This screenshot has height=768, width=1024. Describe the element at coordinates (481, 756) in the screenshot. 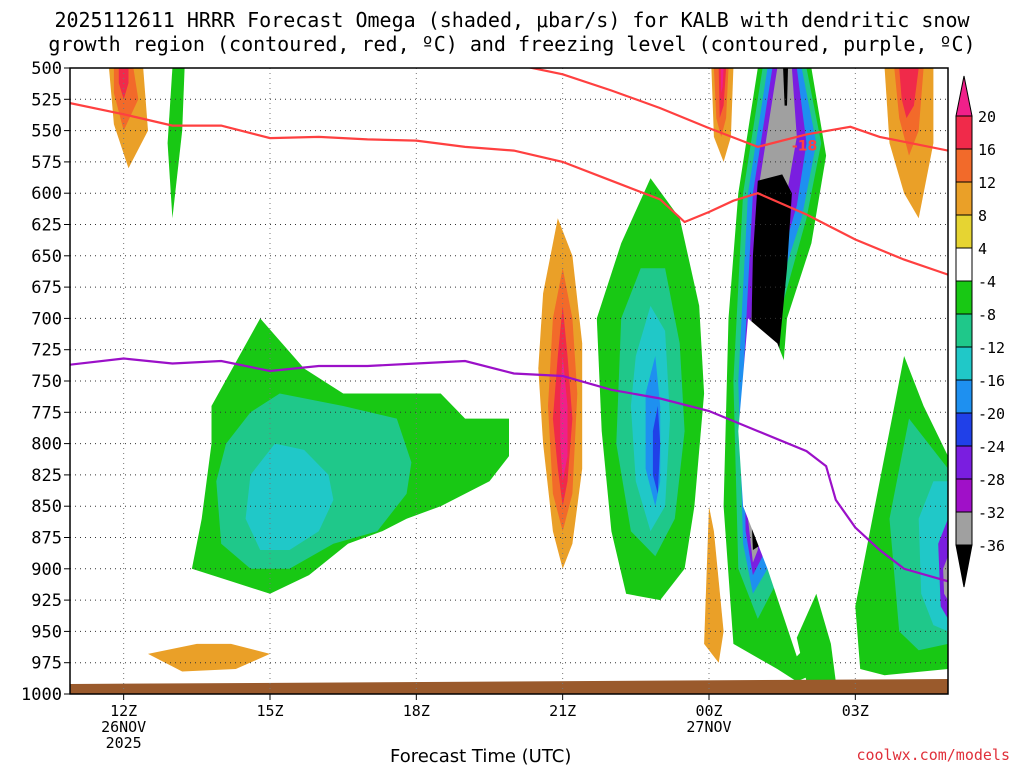

I see `x-axis-title: Forecast Time (UTC)` at that location.